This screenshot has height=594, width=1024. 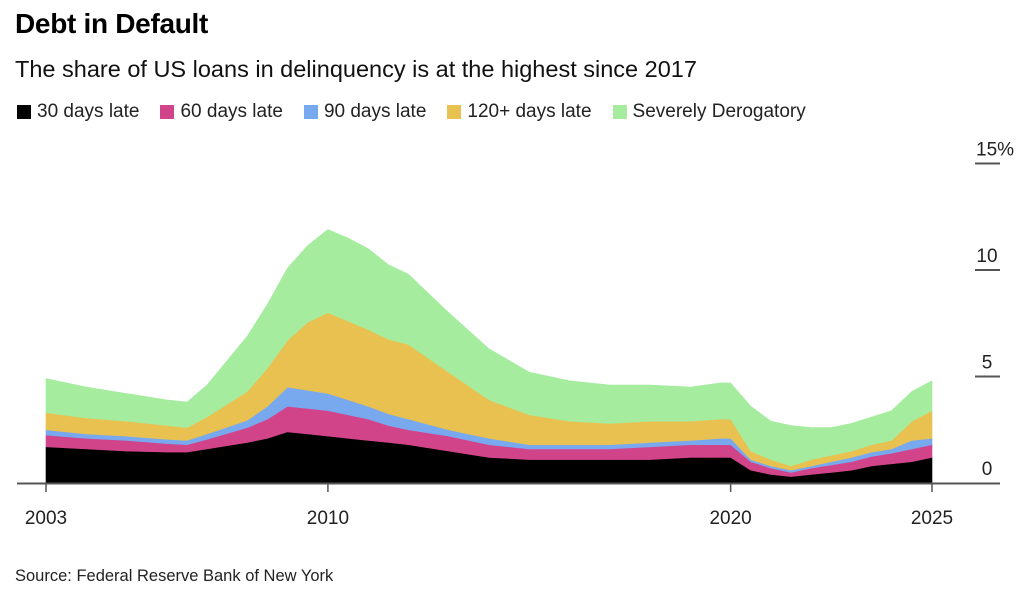 I want to click on legend-item-120-days: 120+ days late, so click(x=519, y=112).